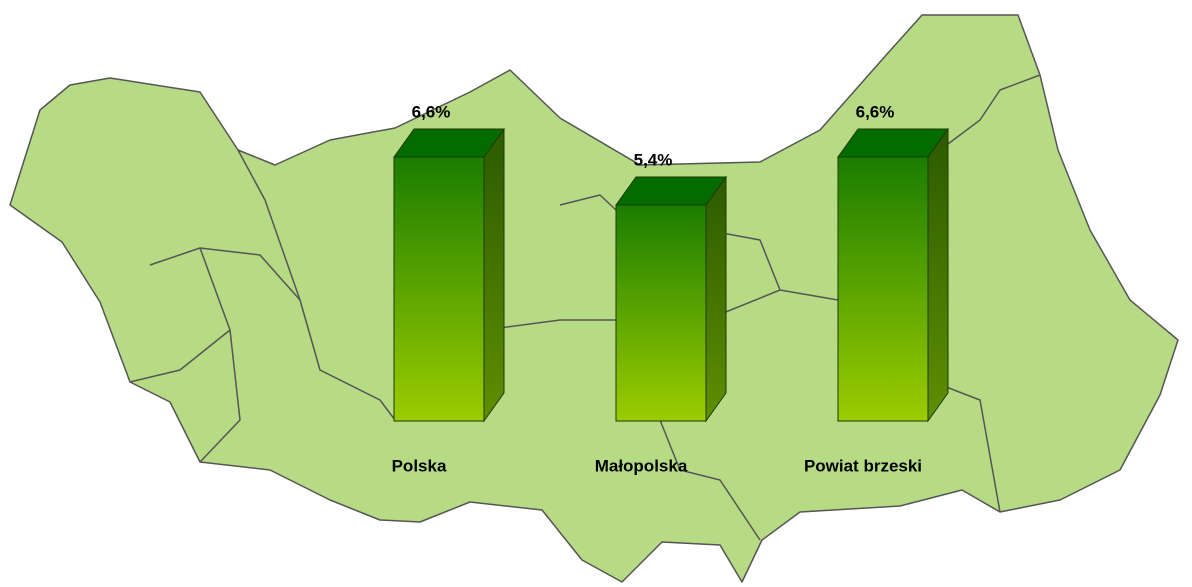 This screenshot has height=587, width=1192. Describe the element at coordinates (641, 465) in the screenshot. I see `category-label: Małopolska` at that location.